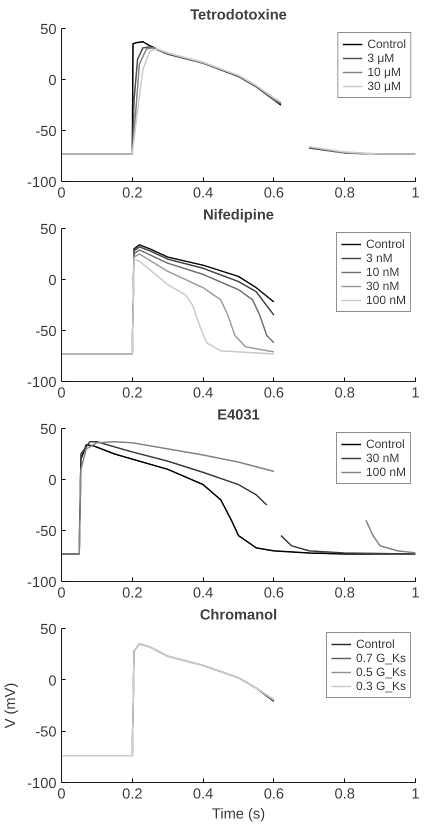 The image size is (429, 825). Describe the element at coordinates (238, 16) in the screenshot. I see `chart-title: Tetrodotoxine` at that location.